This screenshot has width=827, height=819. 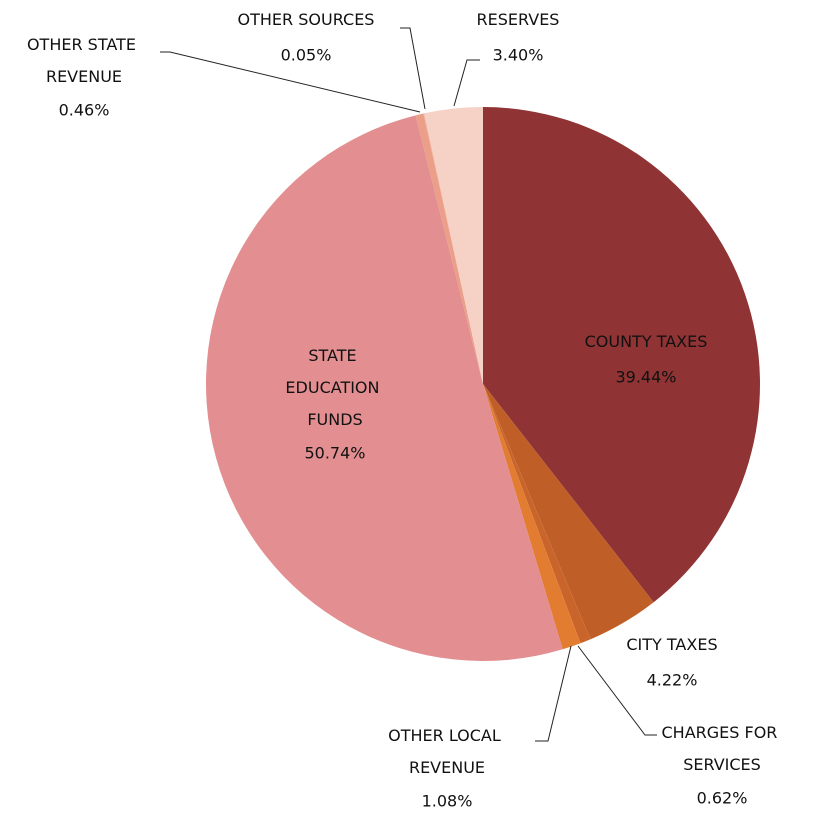 What do you see at coordinates (721, 732) in the screenshot?
I see `label-line: CHARGES FOR` at bounding box center [721, 732].